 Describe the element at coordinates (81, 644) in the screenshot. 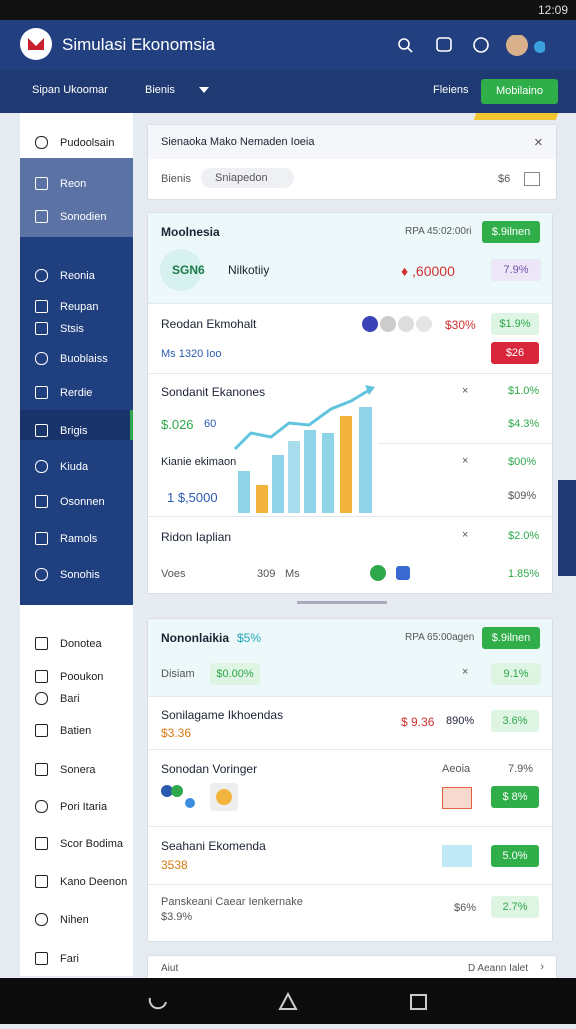

I see `sidebar-item: Donotea` at that location.